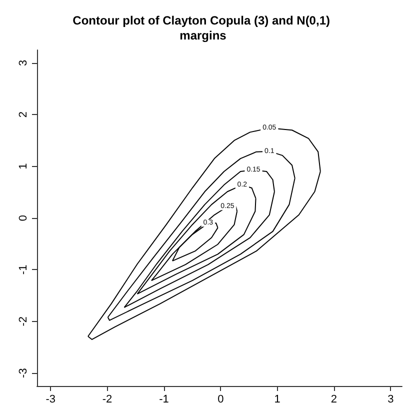  Describe the element at coordinates (277, 400) in the screenshot. I see `x-tick-label: 1` at that location.